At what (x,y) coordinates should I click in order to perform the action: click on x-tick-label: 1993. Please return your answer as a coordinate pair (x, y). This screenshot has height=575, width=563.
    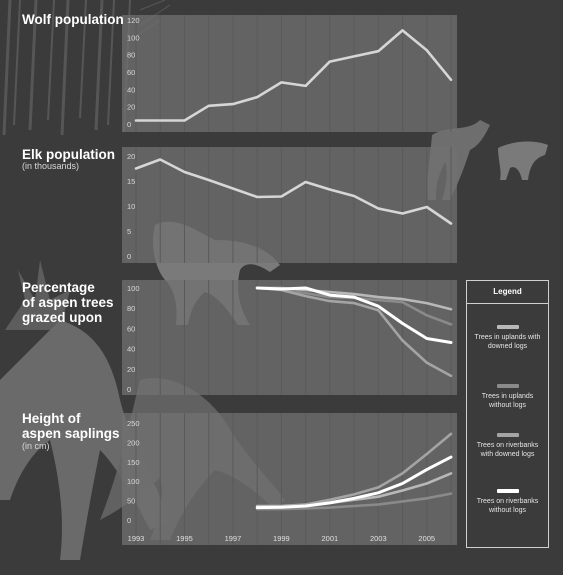
    Looking at the image, I should click on (136, 538).